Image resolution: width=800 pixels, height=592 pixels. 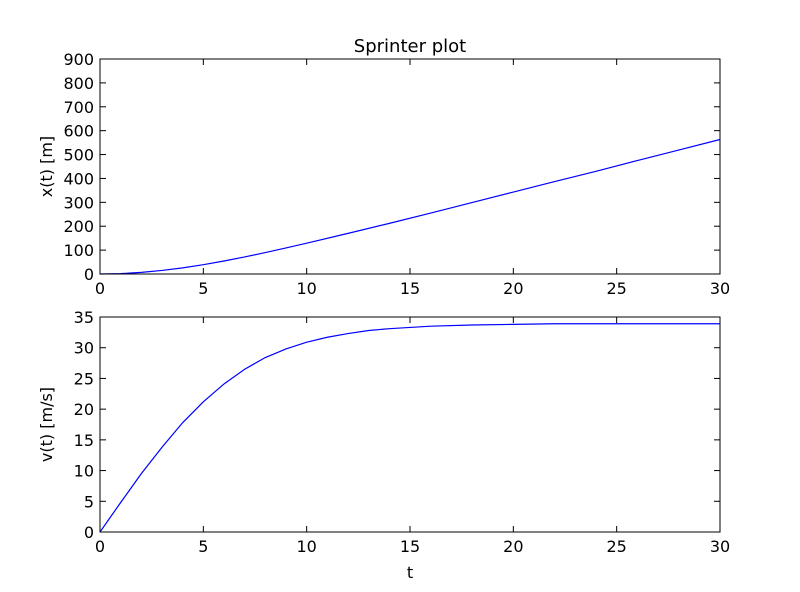 I want to click on y-tick-label: 35, so click(x=84, y=317).